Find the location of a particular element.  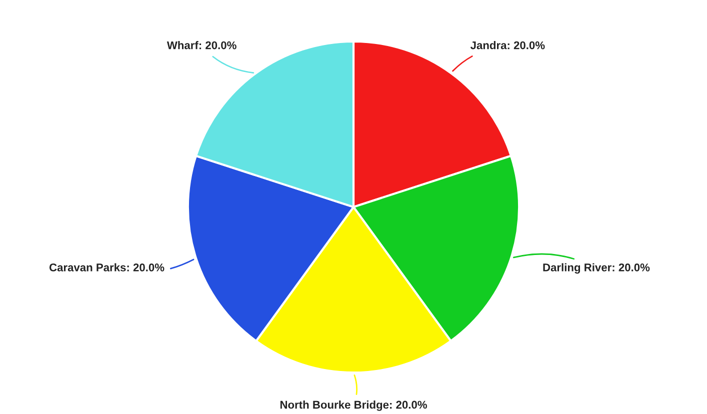

slice-label: North Bourke Bridge: 20.0% is located at coordinates (353, 405).